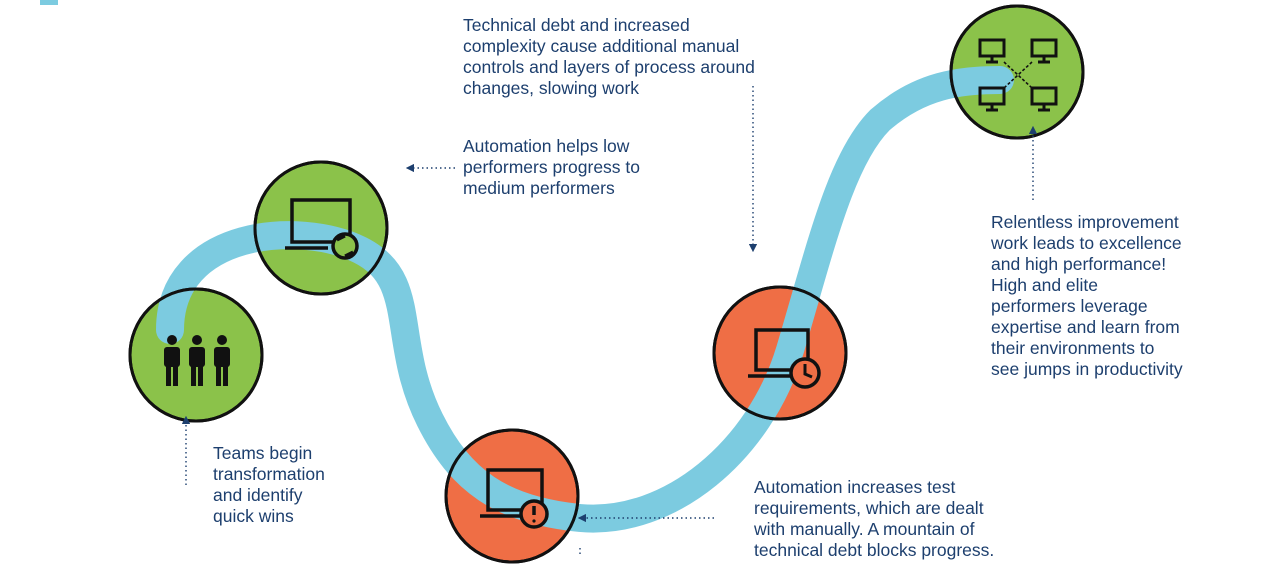 The height and width of the screenshot is (573, 1280). What do you see at coordinates (1079, 264) in the screenshot?
I see `caption-line: and high performance!` at bounding box center [1079, 264].